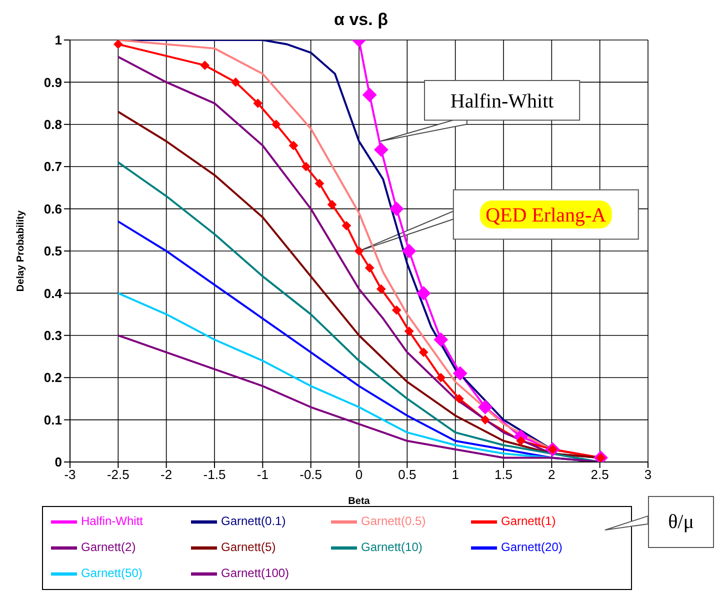  I want to click on x-tick-label: 0.5, so click(407, 474).